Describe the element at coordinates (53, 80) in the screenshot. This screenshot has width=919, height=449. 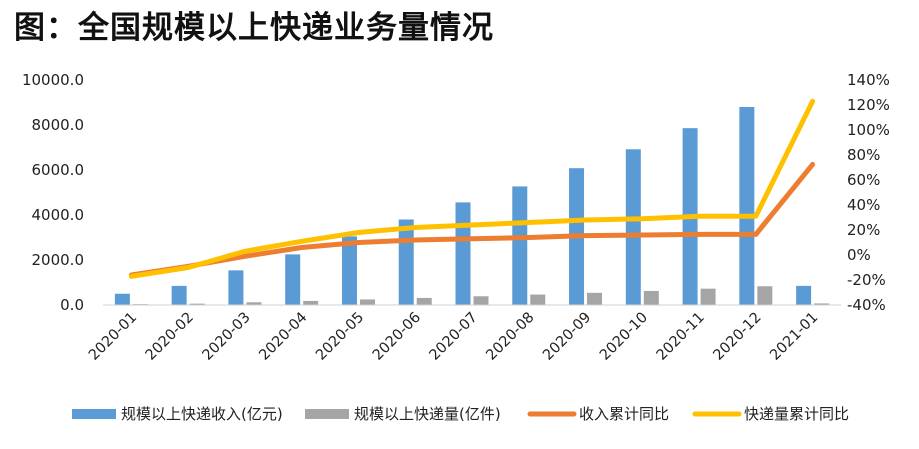
I see `left-tick-label: 10000.0` at that location.